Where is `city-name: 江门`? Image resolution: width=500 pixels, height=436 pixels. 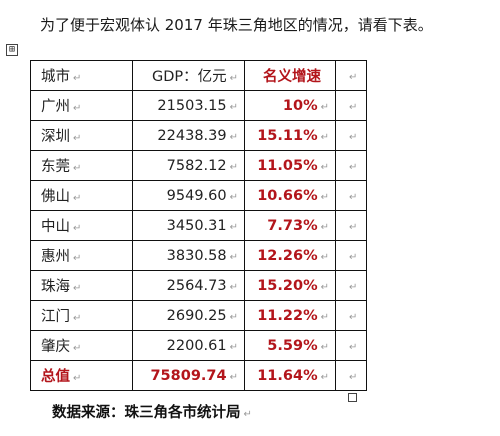 city-name: 江门 is located at coordinates (55, 317).